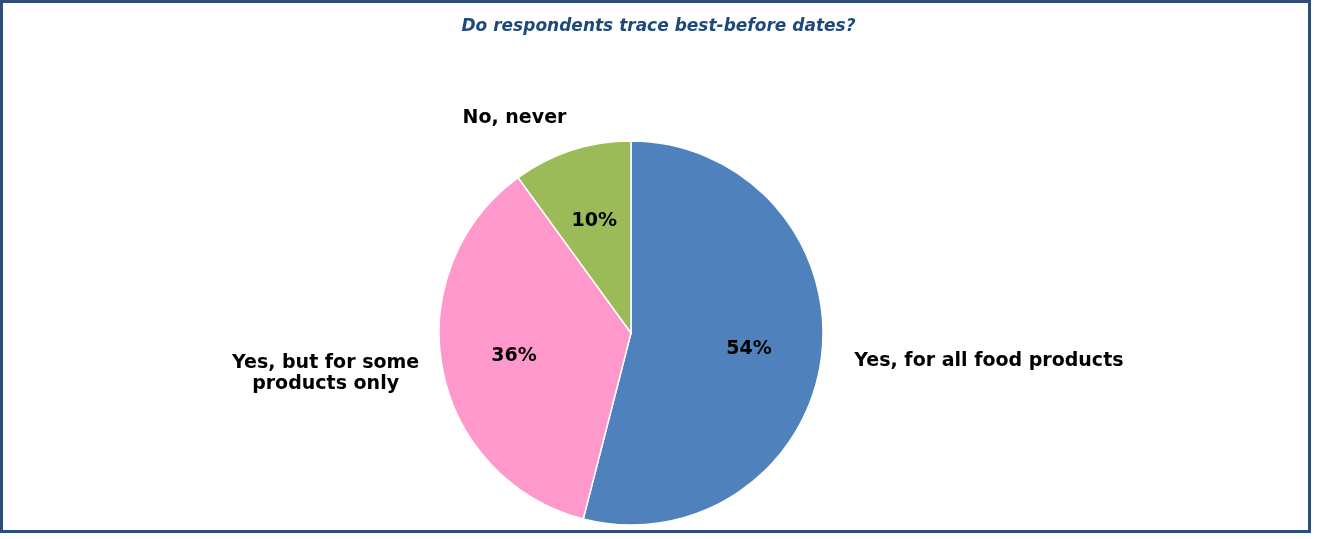  What do you see at coordinates (594, 218) in the screenshot?
I see `data-label: 10%` at bounding box center [594, 218].